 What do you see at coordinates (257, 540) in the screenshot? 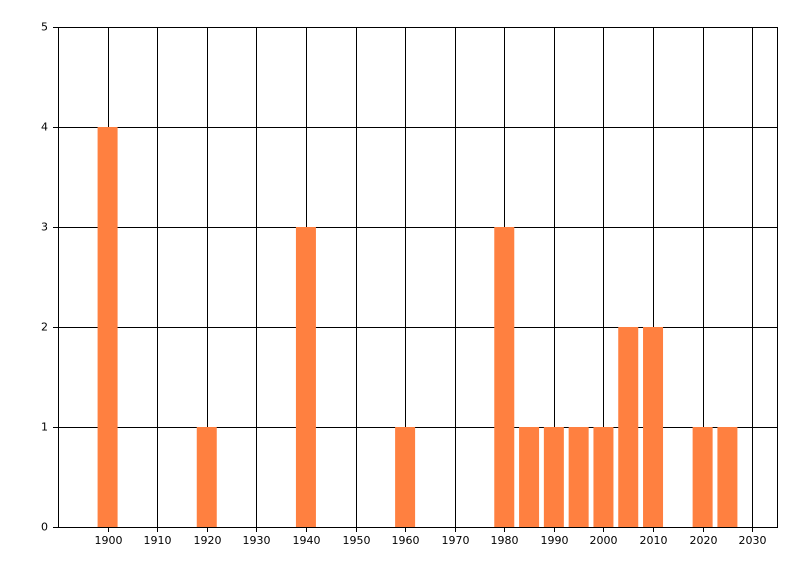
I see `x-tick-label: 1930` at bounding box center [257, 540].